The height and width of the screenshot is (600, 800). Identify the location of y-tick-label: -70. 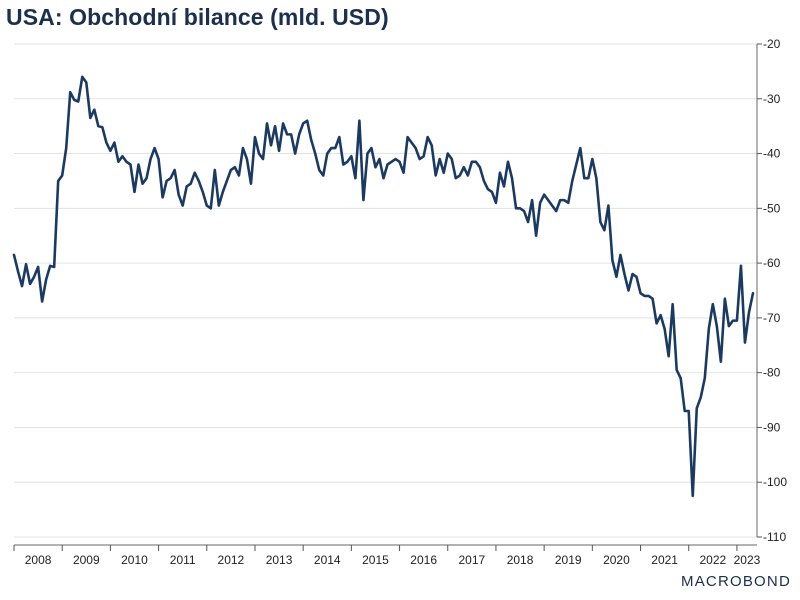
(772, 318).